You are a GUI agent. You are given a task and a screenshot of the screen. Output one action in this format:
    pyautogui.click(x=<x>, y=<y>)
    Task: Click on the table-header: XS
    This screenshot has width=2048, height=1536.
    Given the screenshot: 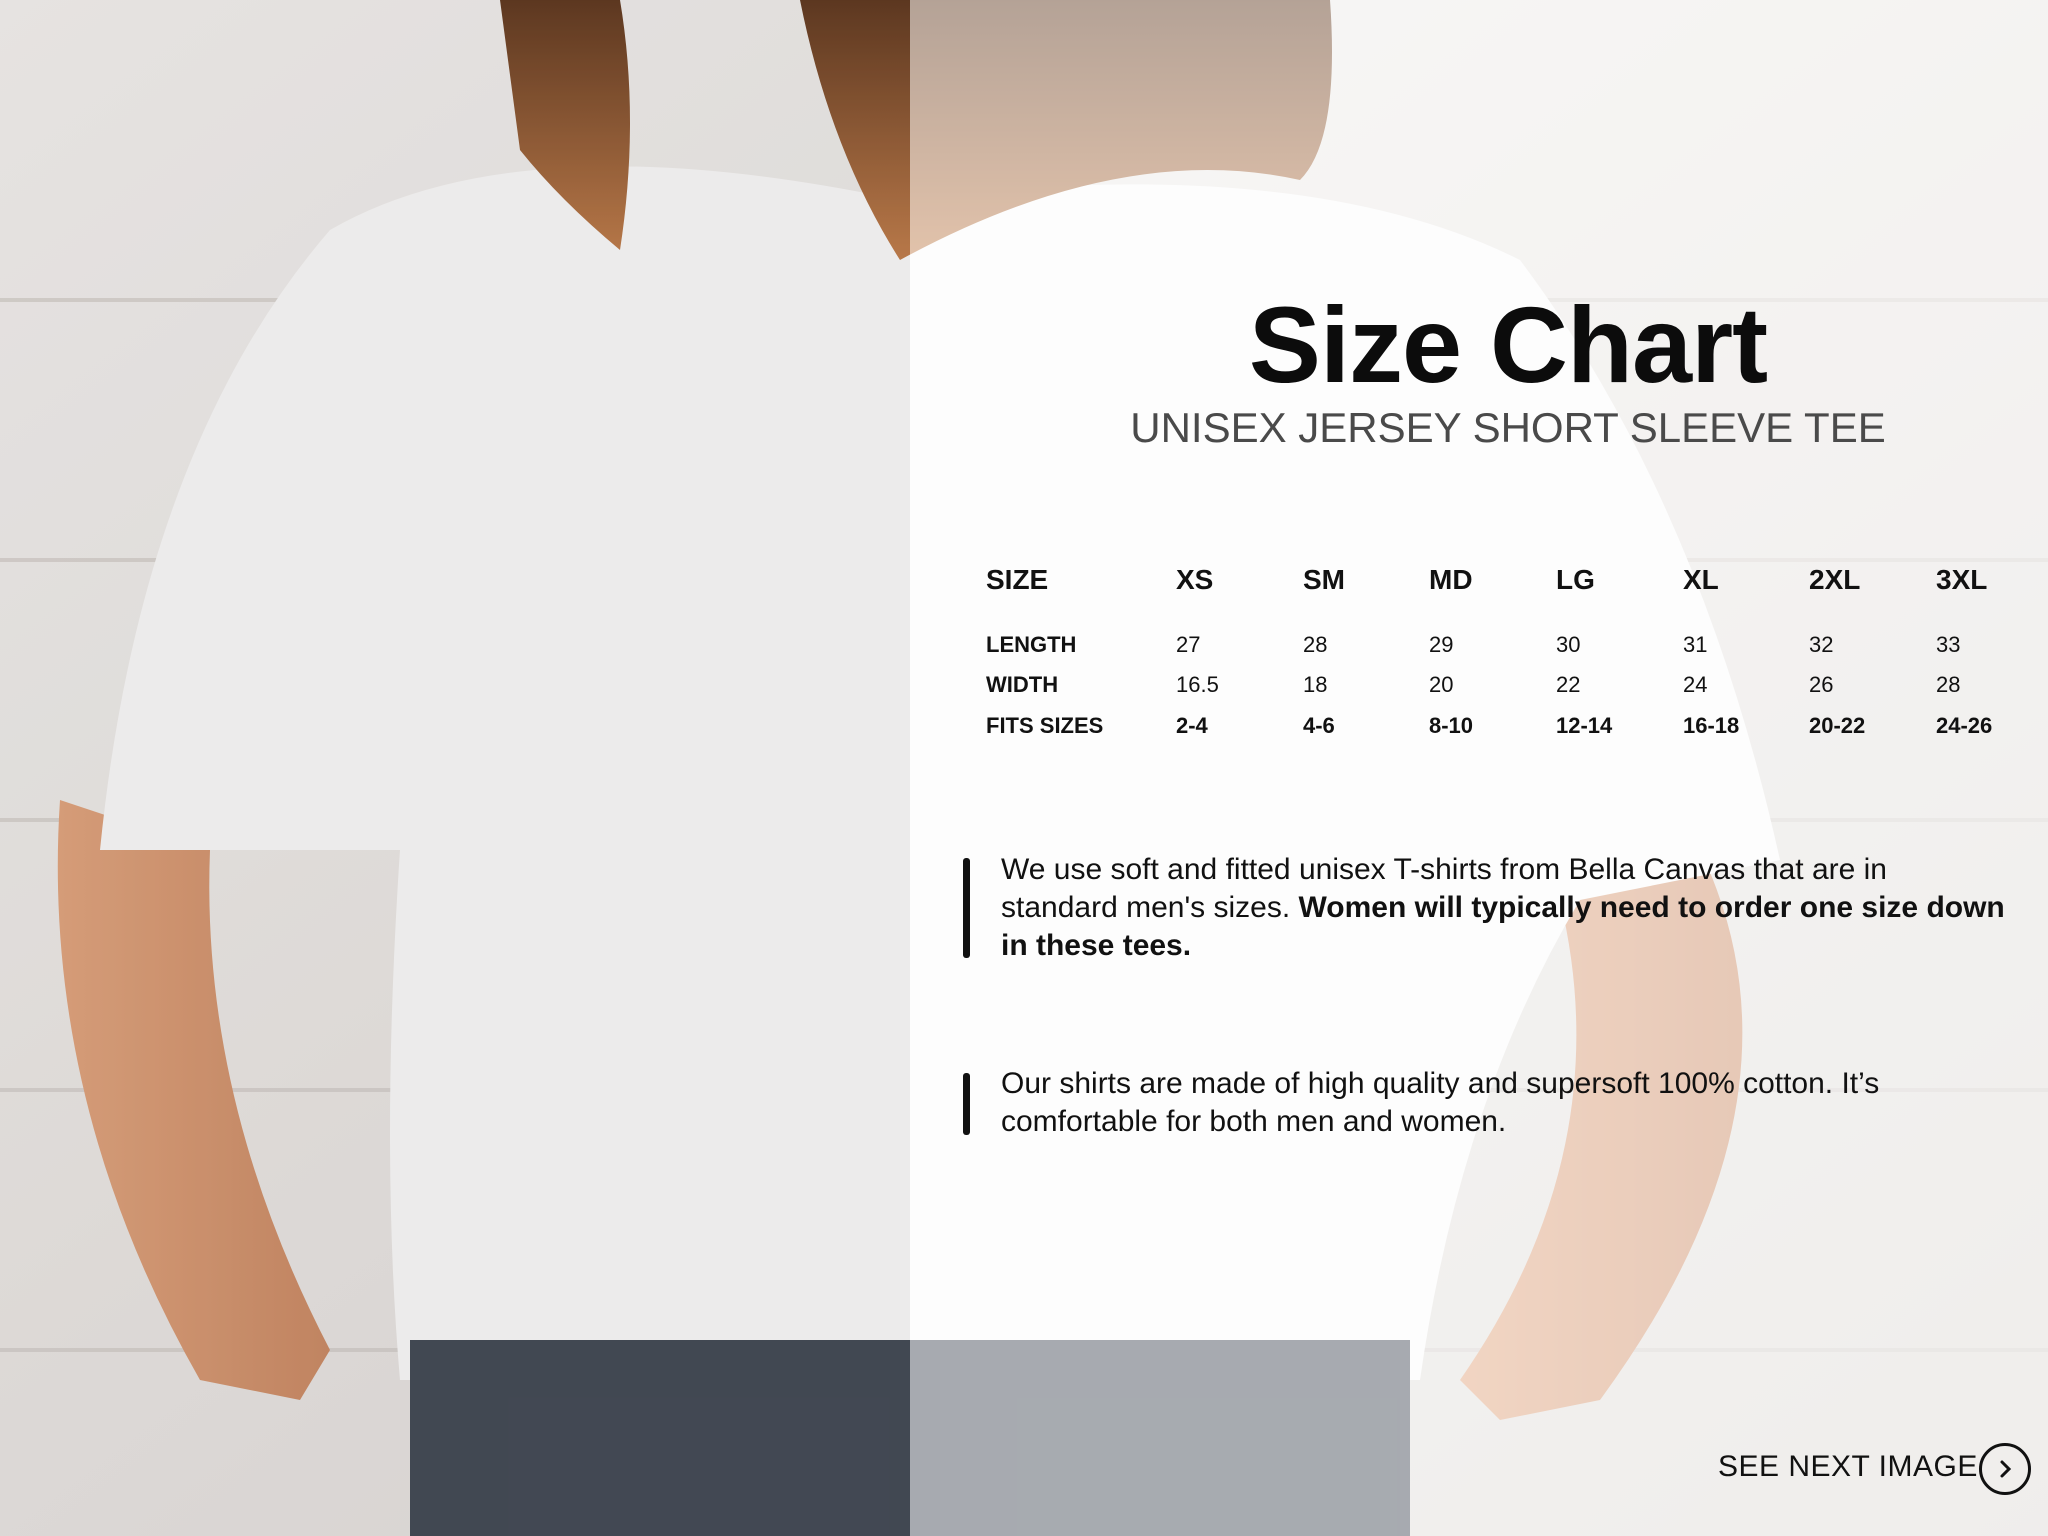 What is the action you would take?
    pyautogui.click(x=1195, y=579)
    